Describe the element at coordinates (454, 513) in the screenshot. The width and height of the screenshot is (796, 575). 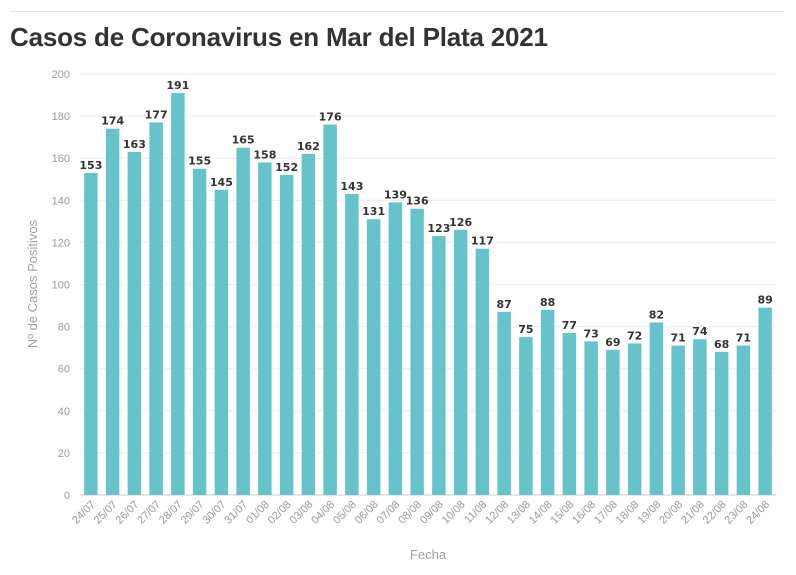
I see `x-tick-label: 10/08` at that location.